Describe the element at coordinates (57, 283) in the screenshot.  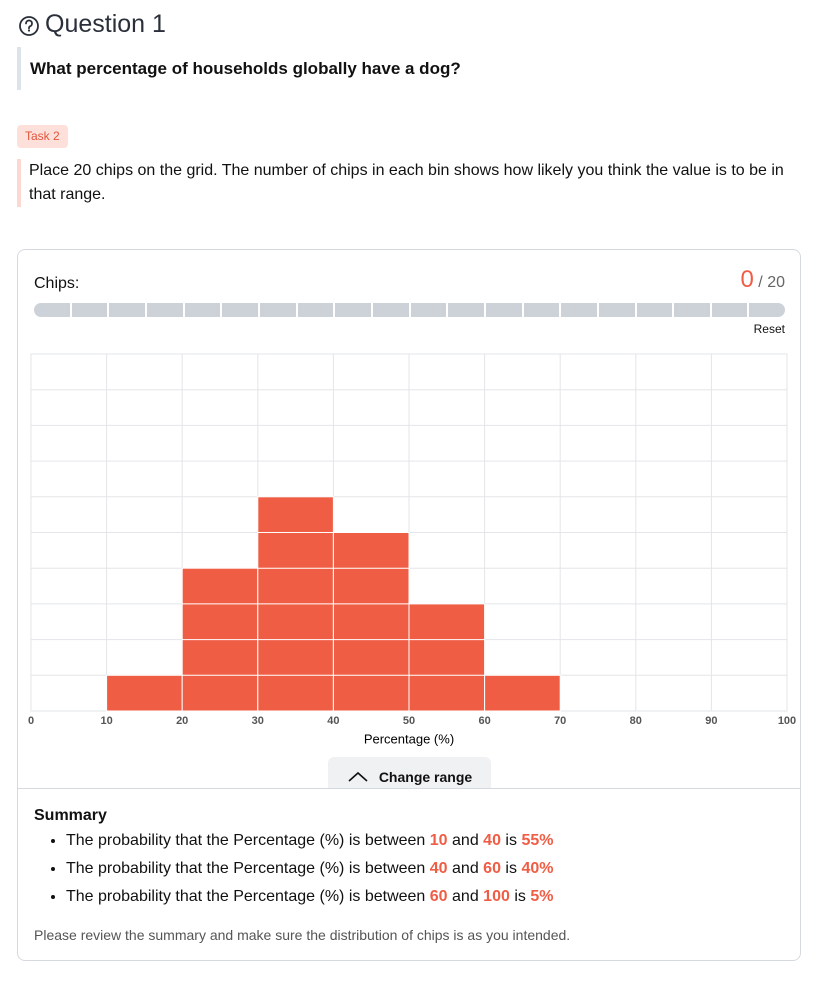
I see `chips-label: Chips:` at that location.